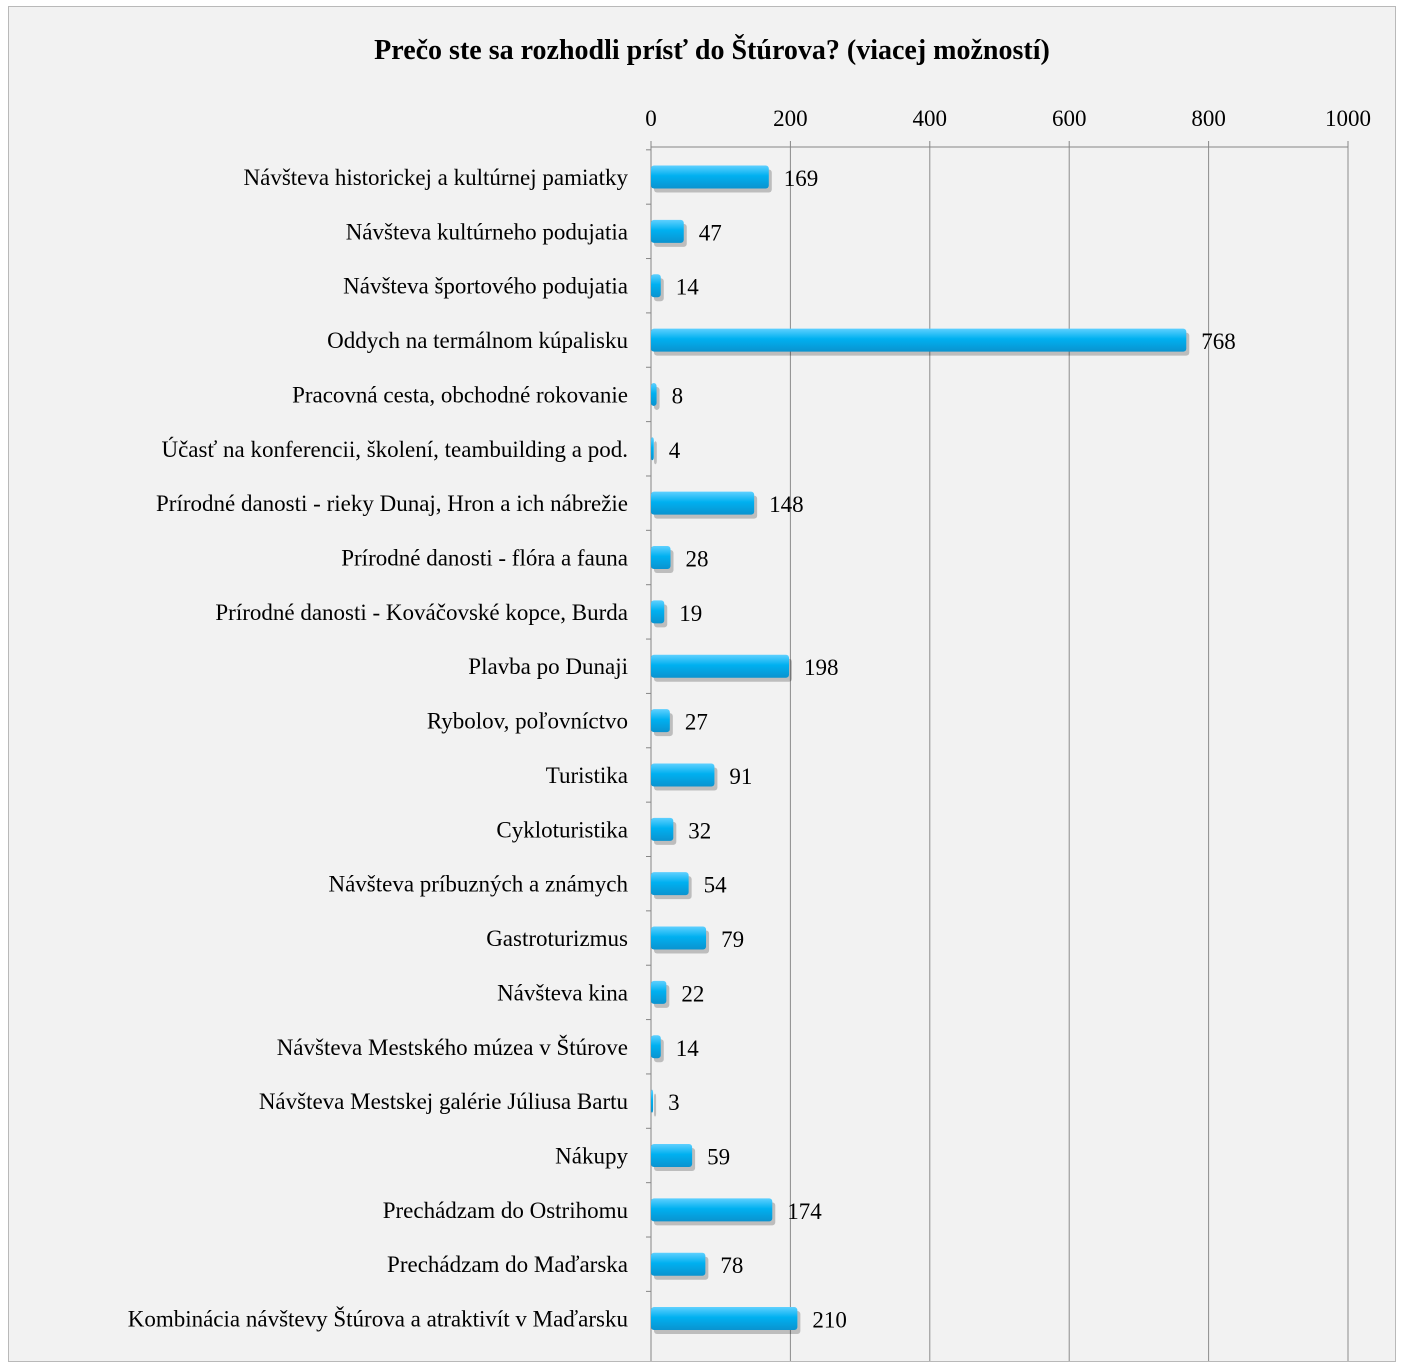 Image resolution: width=1404 pixels, height=1369 pixels. I want to click on data-label: 59, so click(718, 1156).